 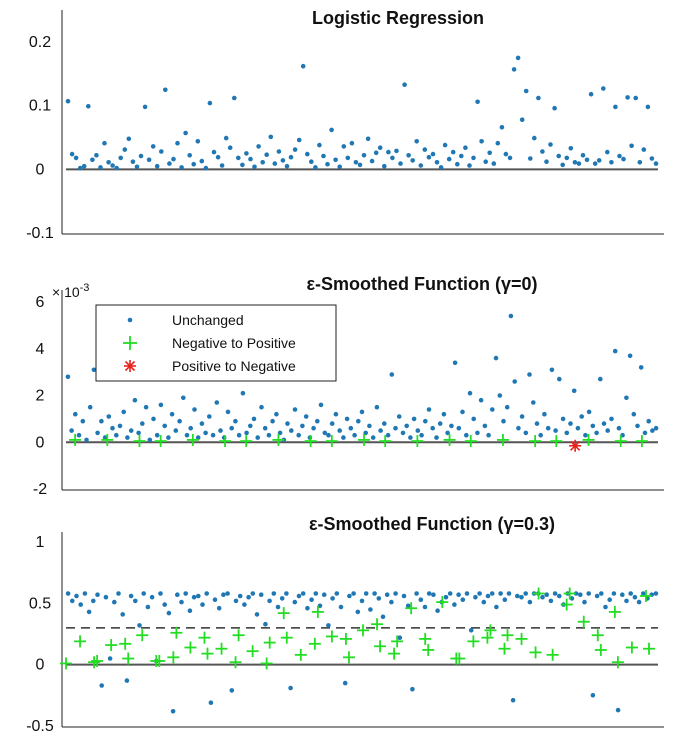 What do you see at coordinates (66, 292) in the screenshot?
I see `multiplier-base: × 10` at bounding box center [66, 292].